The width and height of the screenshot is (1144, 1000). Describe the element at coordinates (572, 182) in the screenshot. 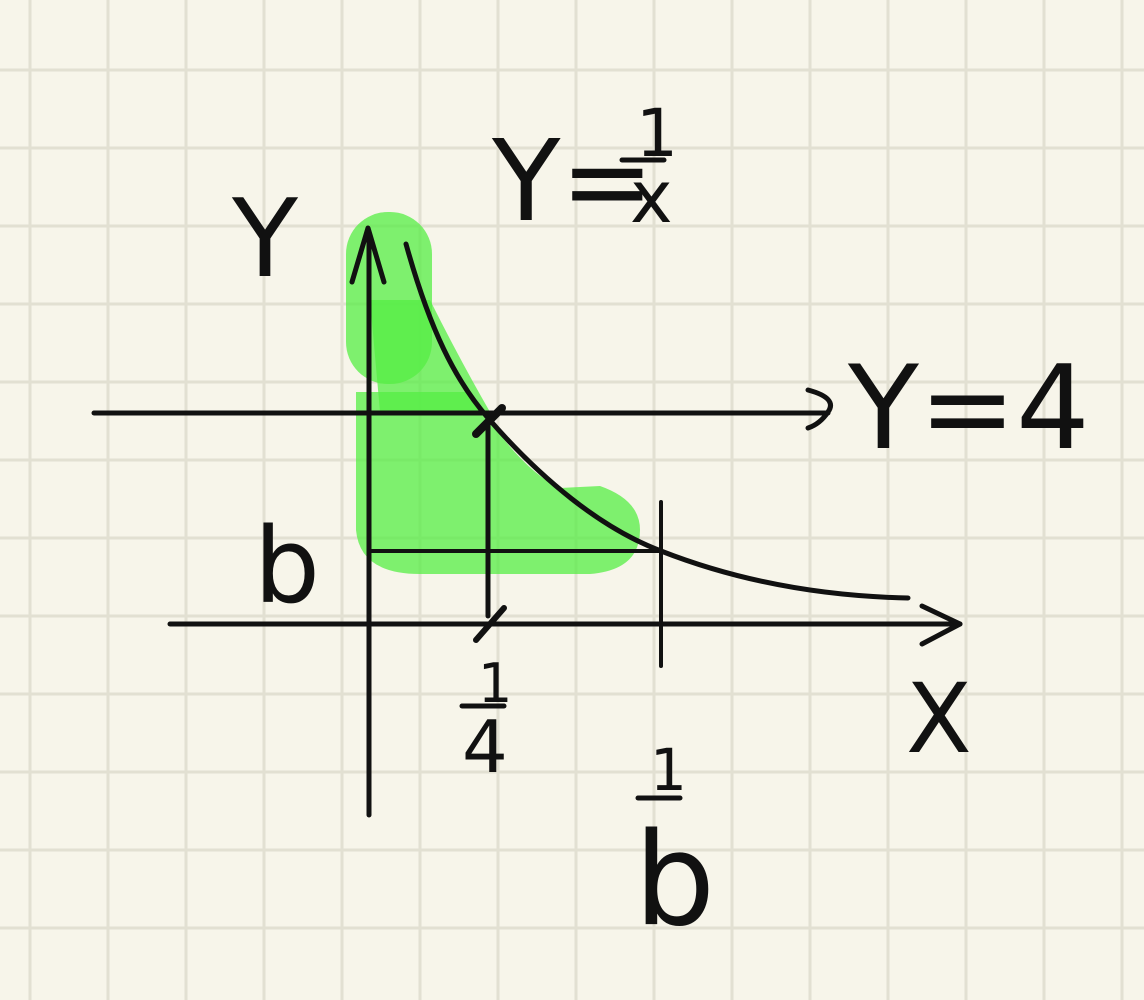

I see `curve-equation-lhs: Y=` at that location.